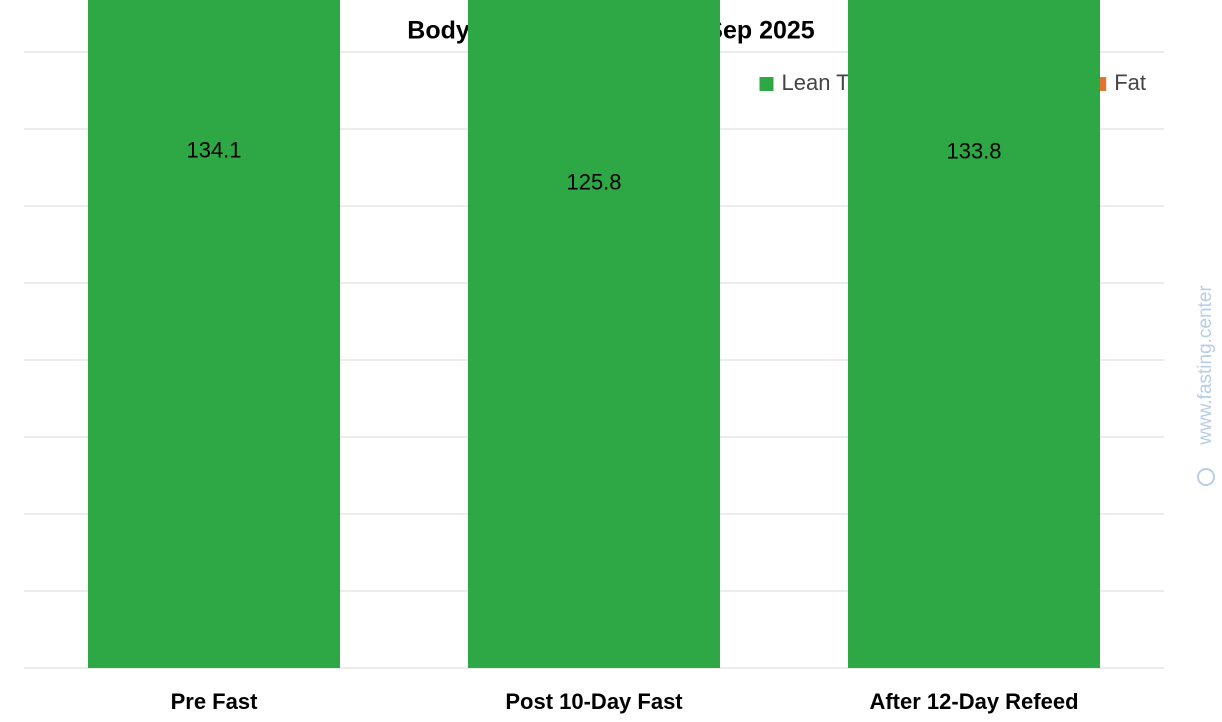 The width and height of the screenshot is (1222, 722). Describe the element at coordinates (973, 701) in the screenshot. I see `x-tick-label: After 12-Day Refeed` at that location.